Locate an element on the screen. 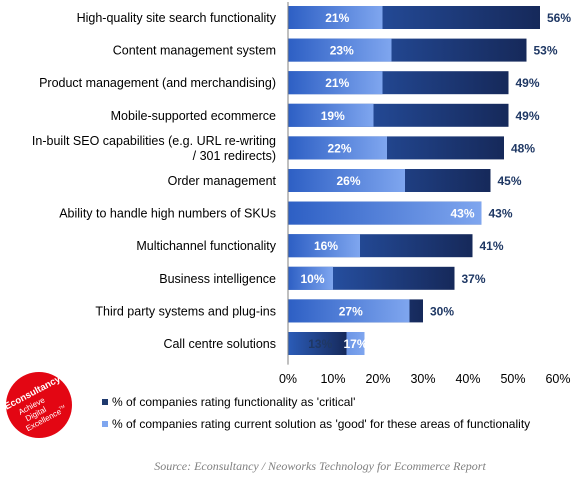 The image size is (581, 481). data-label-critical: 45% is located at coordinates (510, 181).